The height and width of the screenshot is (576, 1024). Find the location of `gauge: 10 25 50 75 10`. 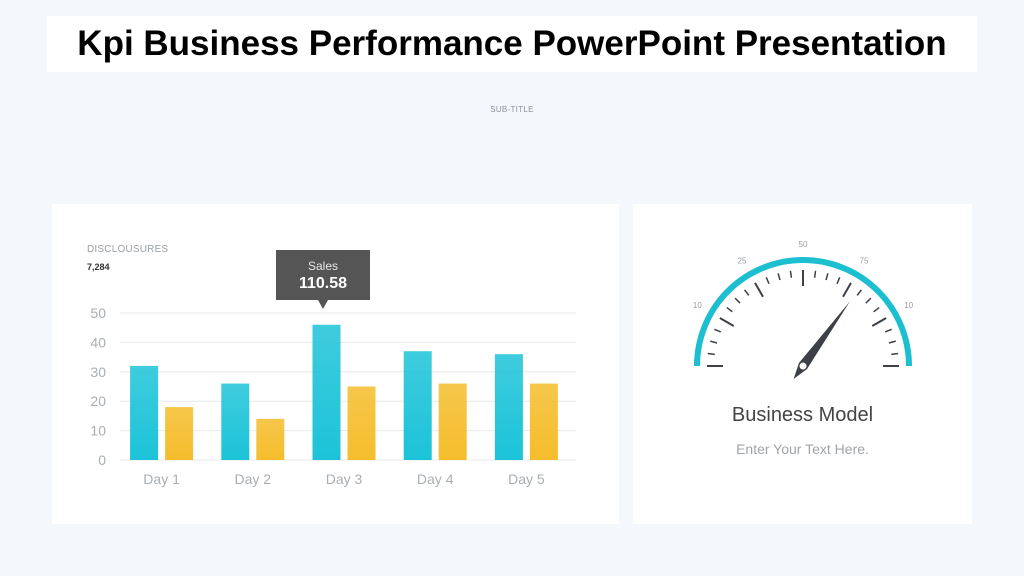

gauge: 10 25 50 75 10 is located at coordinates (803, 309).